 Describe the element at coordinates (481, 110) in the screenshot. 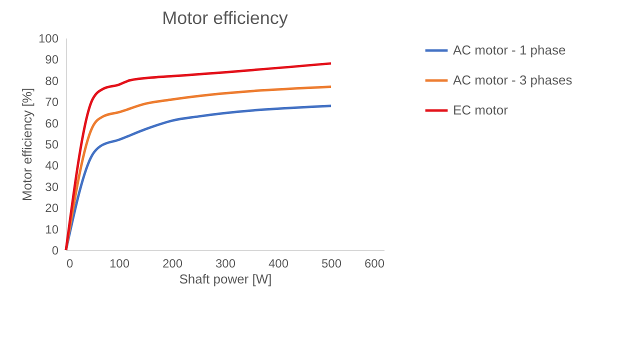

I see `legend-label: EC motor` at that location.